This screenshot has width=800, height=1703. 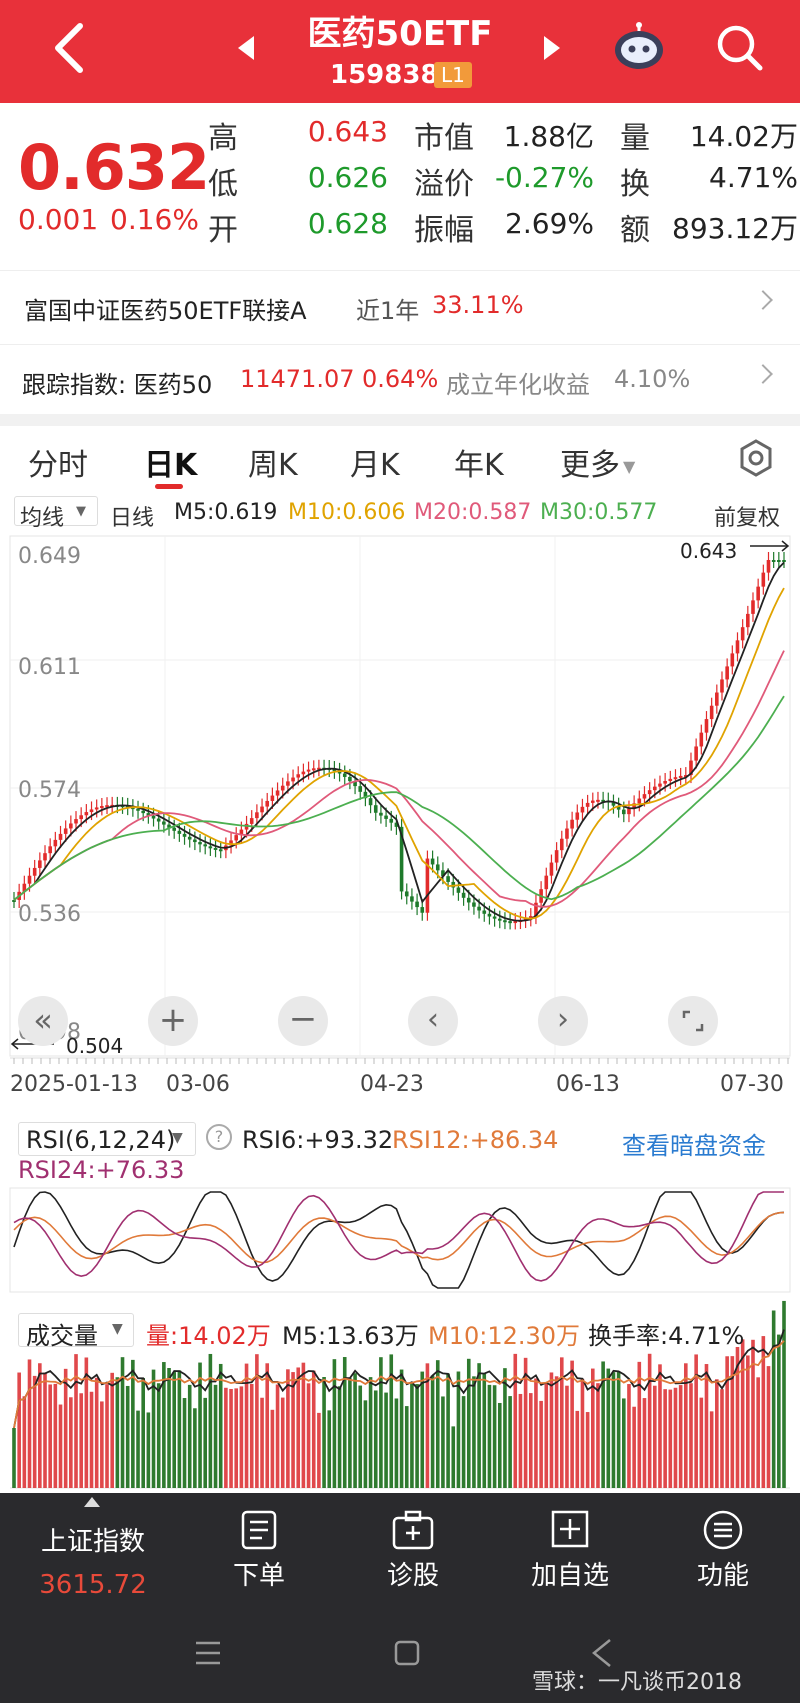 What do you see at coordinates (273, 465) in the screenshot?
I see `tab-weekly-k: 周K` at bounding box center [273, 465].